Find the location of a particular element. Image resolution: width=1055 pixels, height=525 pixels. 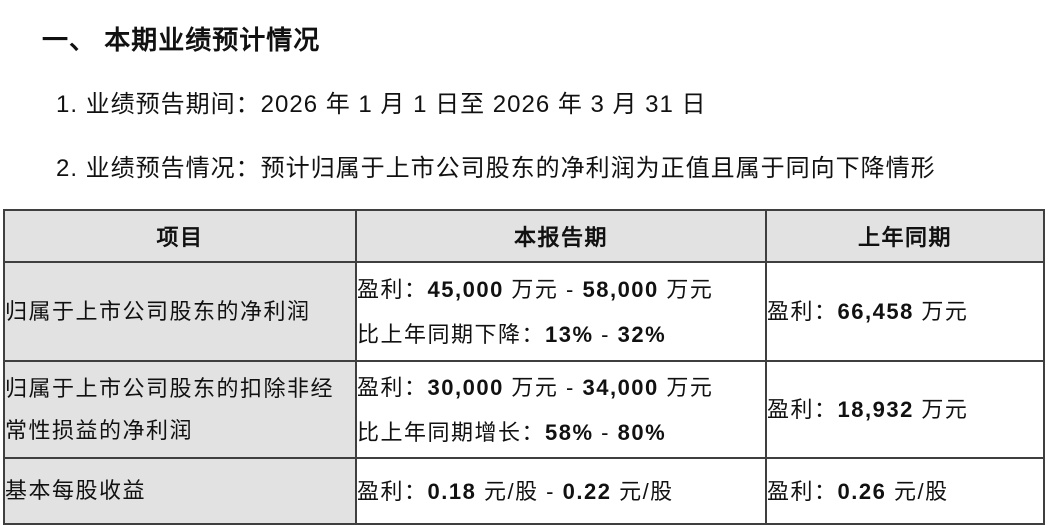

cell-line: 盈利：0.18 元/股 - 0.22 元/股 is located at coordinates (515, 491).